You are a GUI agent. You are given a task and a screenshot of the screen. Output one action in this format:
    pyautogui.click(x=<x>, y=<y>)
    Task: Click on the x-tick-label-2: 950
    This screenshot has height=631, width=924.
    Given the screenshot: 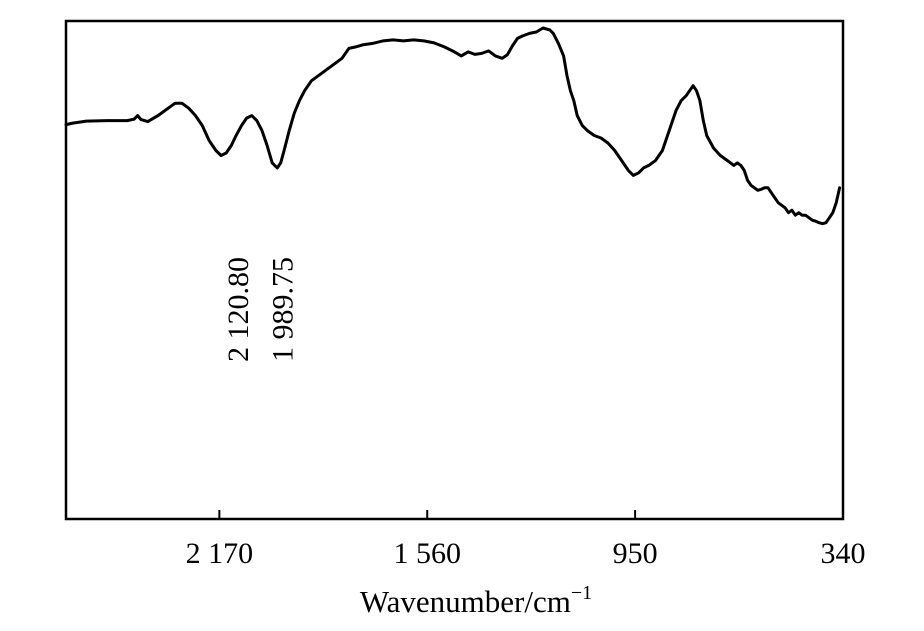 What is the action you would take?
    pyautogui.click(x=635, y=553)
    